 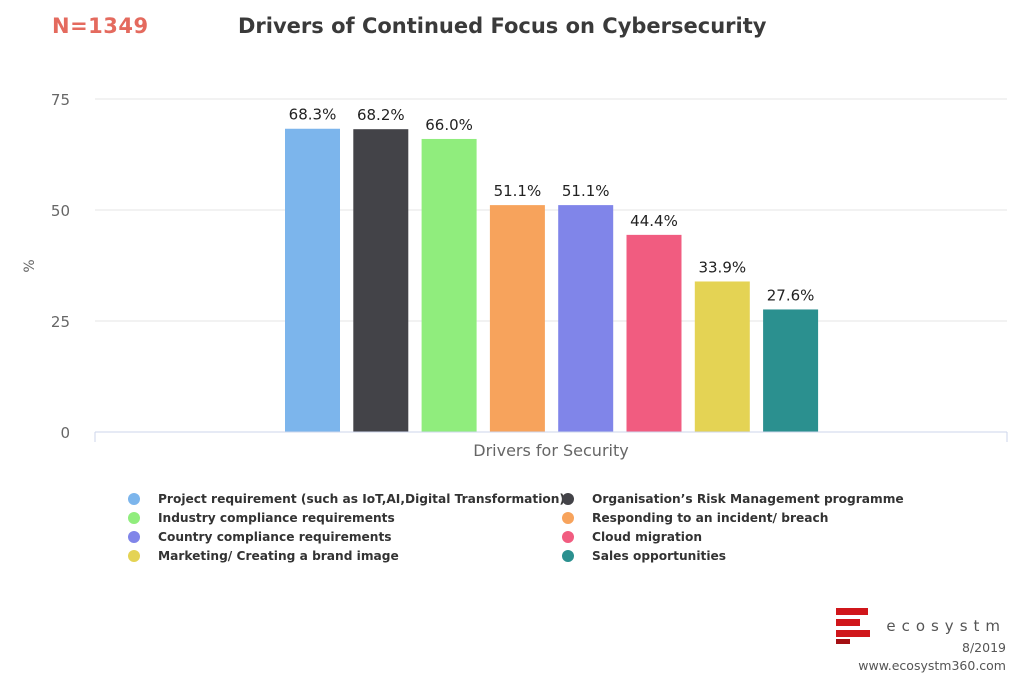 What do you see at coordinates (654, 221) in the screenshot?
I see `bar-data-label: 44.4%` at bounding box center [654, 221].